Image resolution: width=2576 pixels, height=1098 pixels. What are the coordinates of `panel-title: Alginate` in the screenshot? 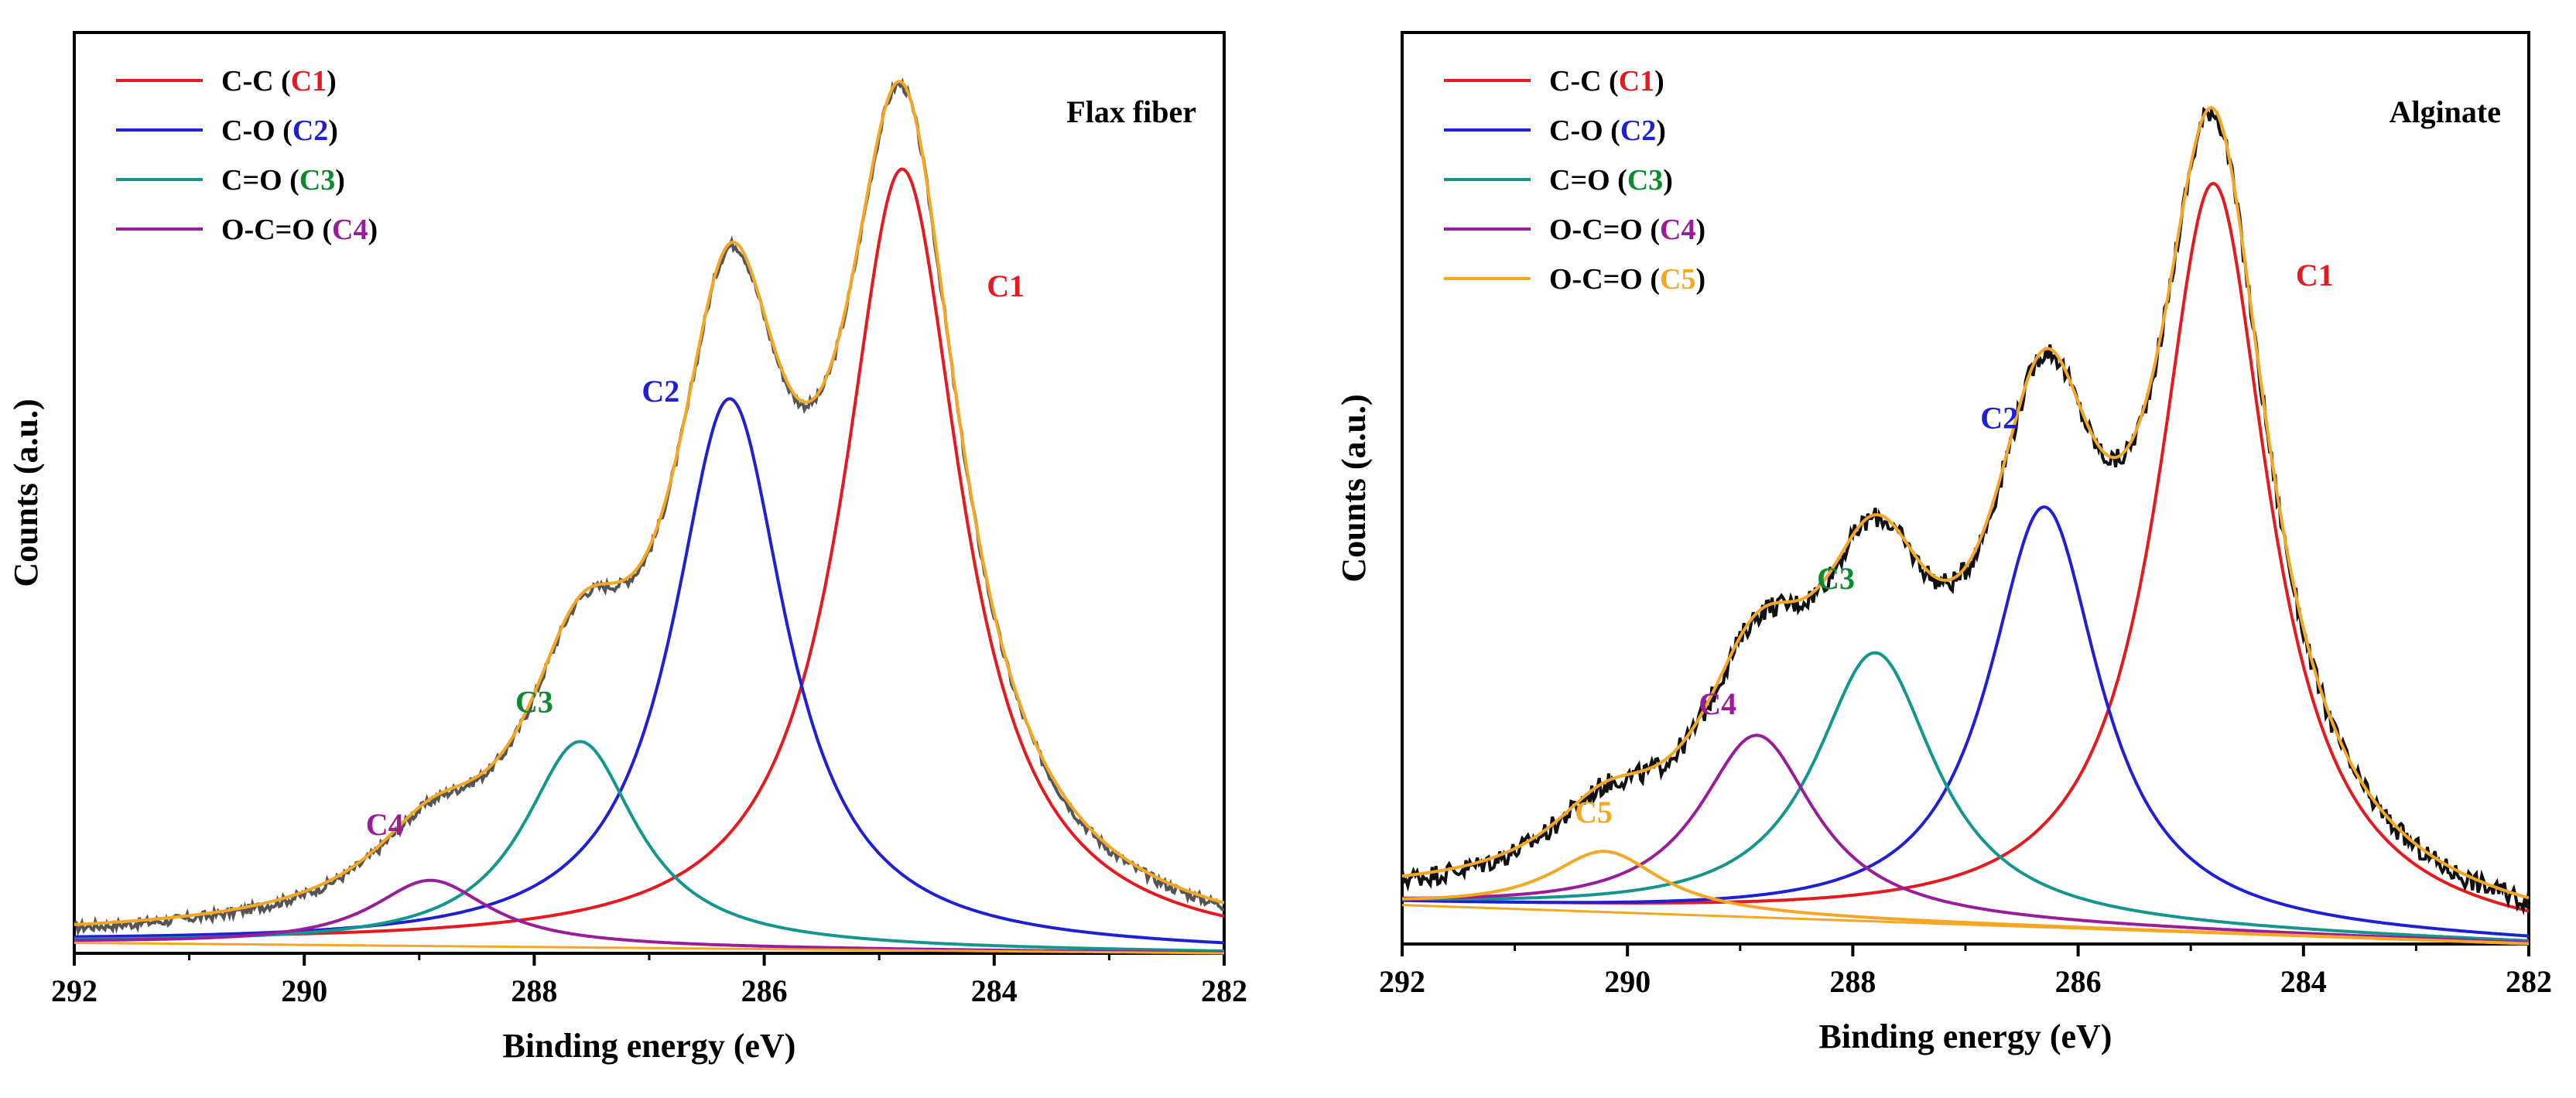 It's located at (2446, 111).